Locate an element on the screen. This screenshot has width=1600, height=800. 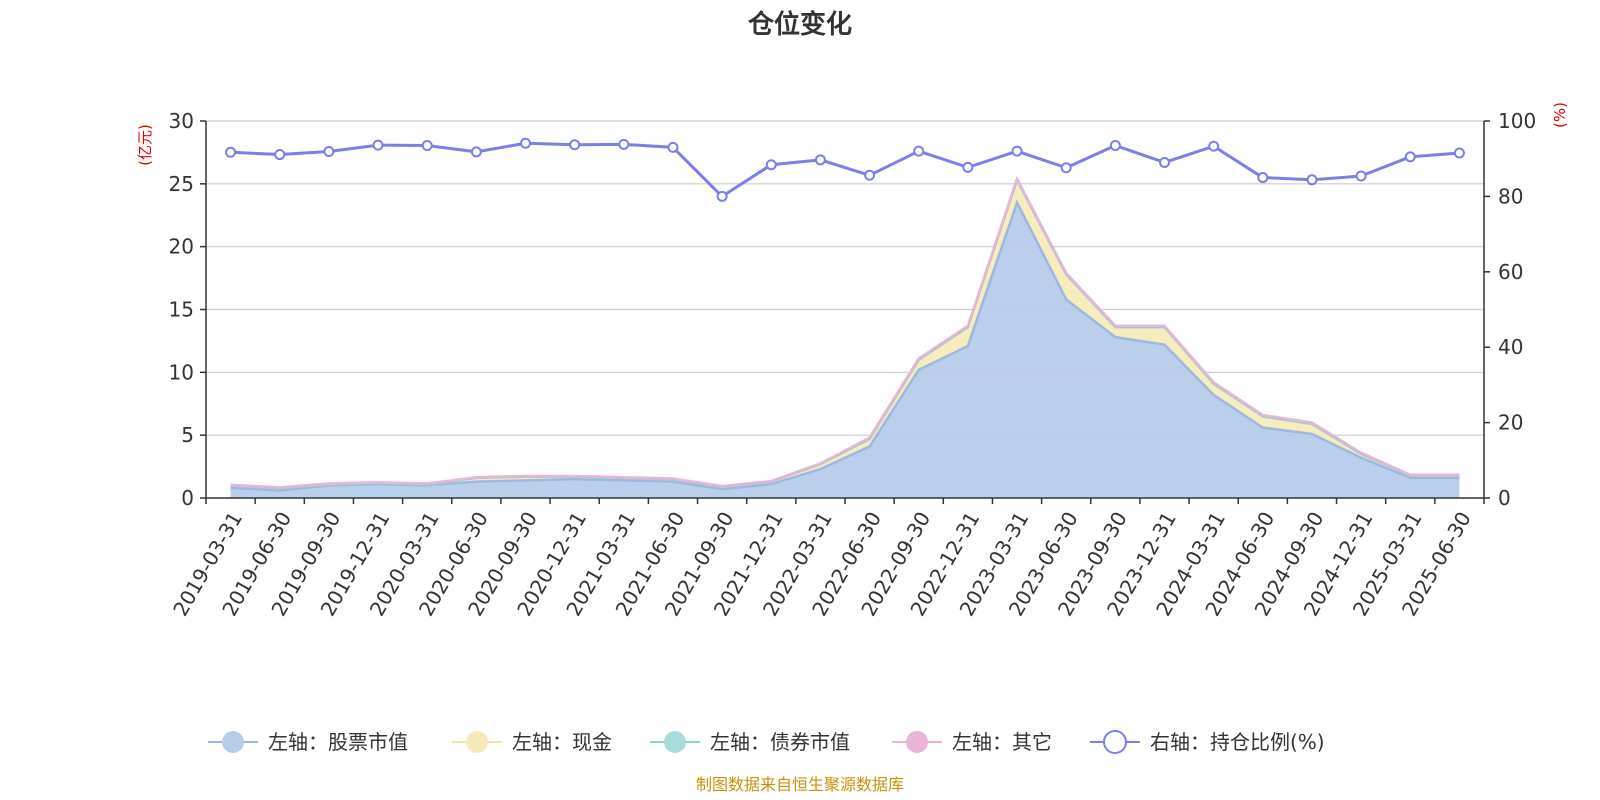
right-axis-tick-label: 40 is located at coordinates (1510, 347).